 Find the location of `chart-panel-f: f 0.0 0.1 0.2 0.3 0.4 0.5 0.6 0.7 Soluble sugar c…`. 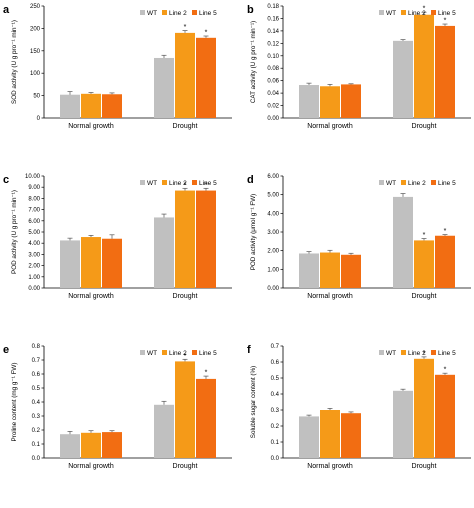

chart-panel-f: f 0.0 0.1 0.2 0.3 0.4 0.5 0.6 0.7 Soluble sugar c… is located at coordinates (359, 407).